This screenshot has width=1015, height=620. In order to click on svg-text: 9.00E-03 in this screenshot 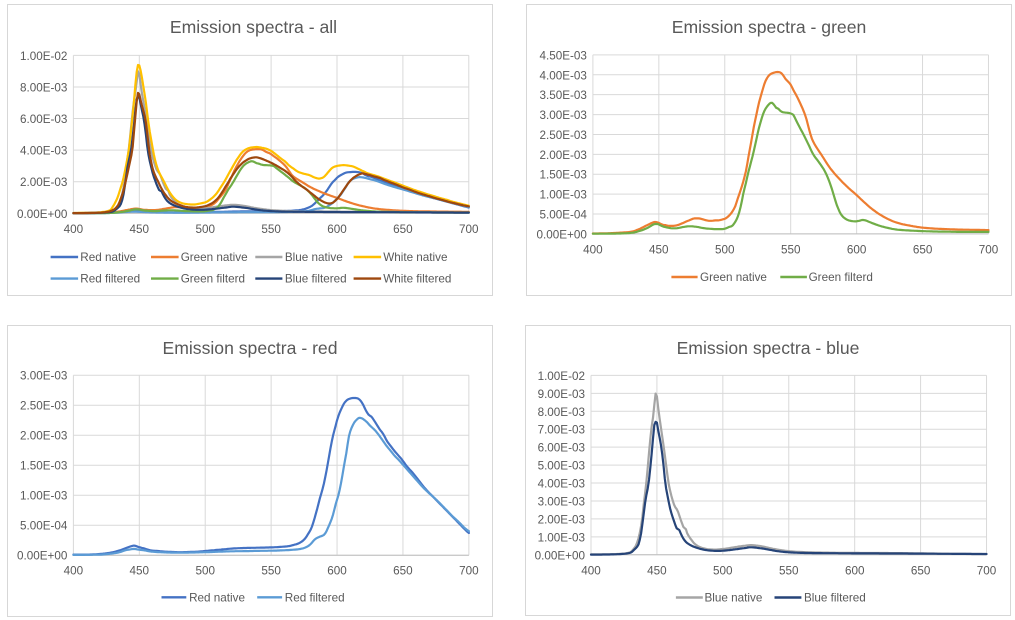, I will do `click(561, 394)`.